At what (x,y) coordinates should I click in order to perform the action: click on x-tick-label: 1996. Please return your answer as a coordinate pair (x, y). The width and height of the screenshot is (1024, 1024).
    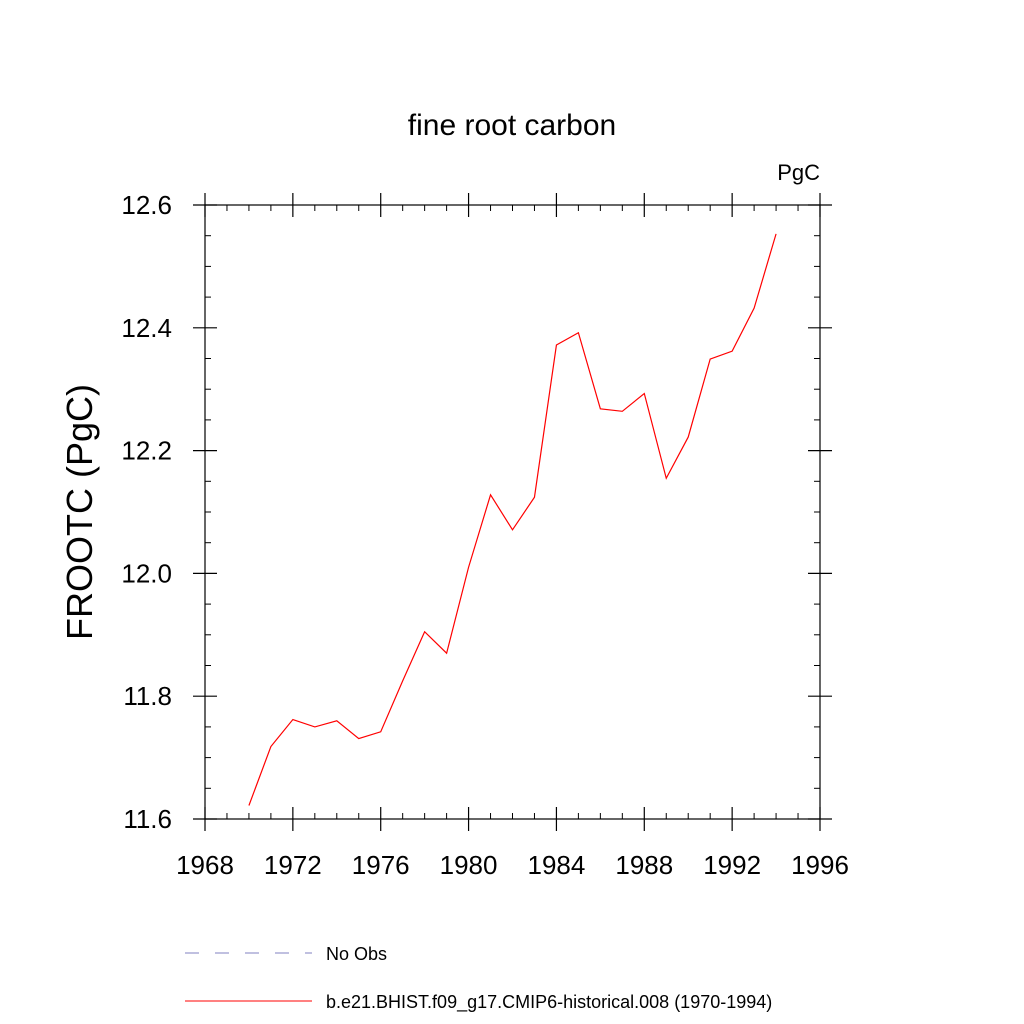
    Looking at the image, I should click on (820, 865).